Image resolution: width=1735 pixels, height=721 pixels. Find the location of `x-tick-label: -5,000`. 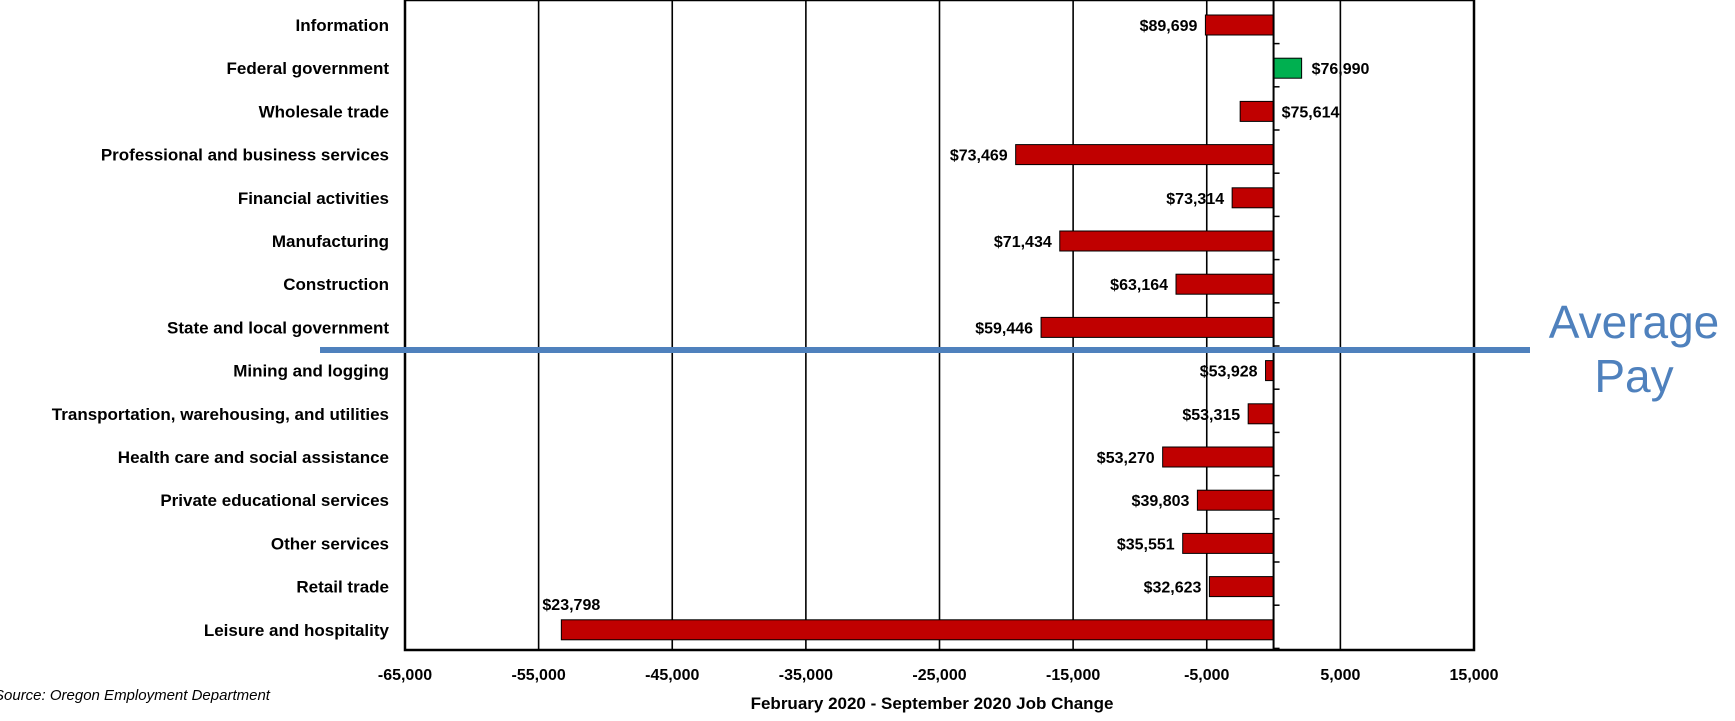

x-tick-label: -5,000 is located at coordinates (1206, 675).